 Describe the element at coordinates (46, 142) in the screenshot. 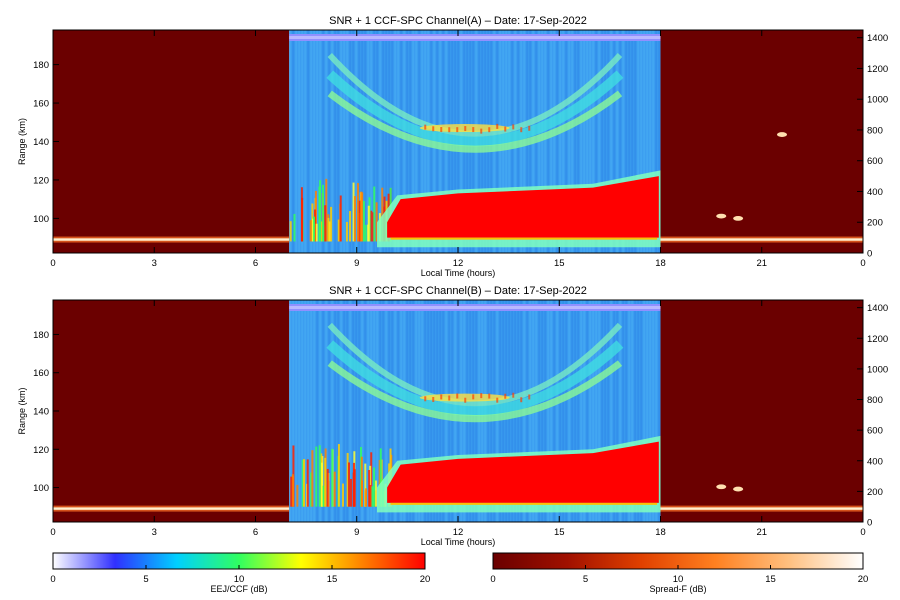

I see `y-axis: 100 120 140 160 180` at that location.